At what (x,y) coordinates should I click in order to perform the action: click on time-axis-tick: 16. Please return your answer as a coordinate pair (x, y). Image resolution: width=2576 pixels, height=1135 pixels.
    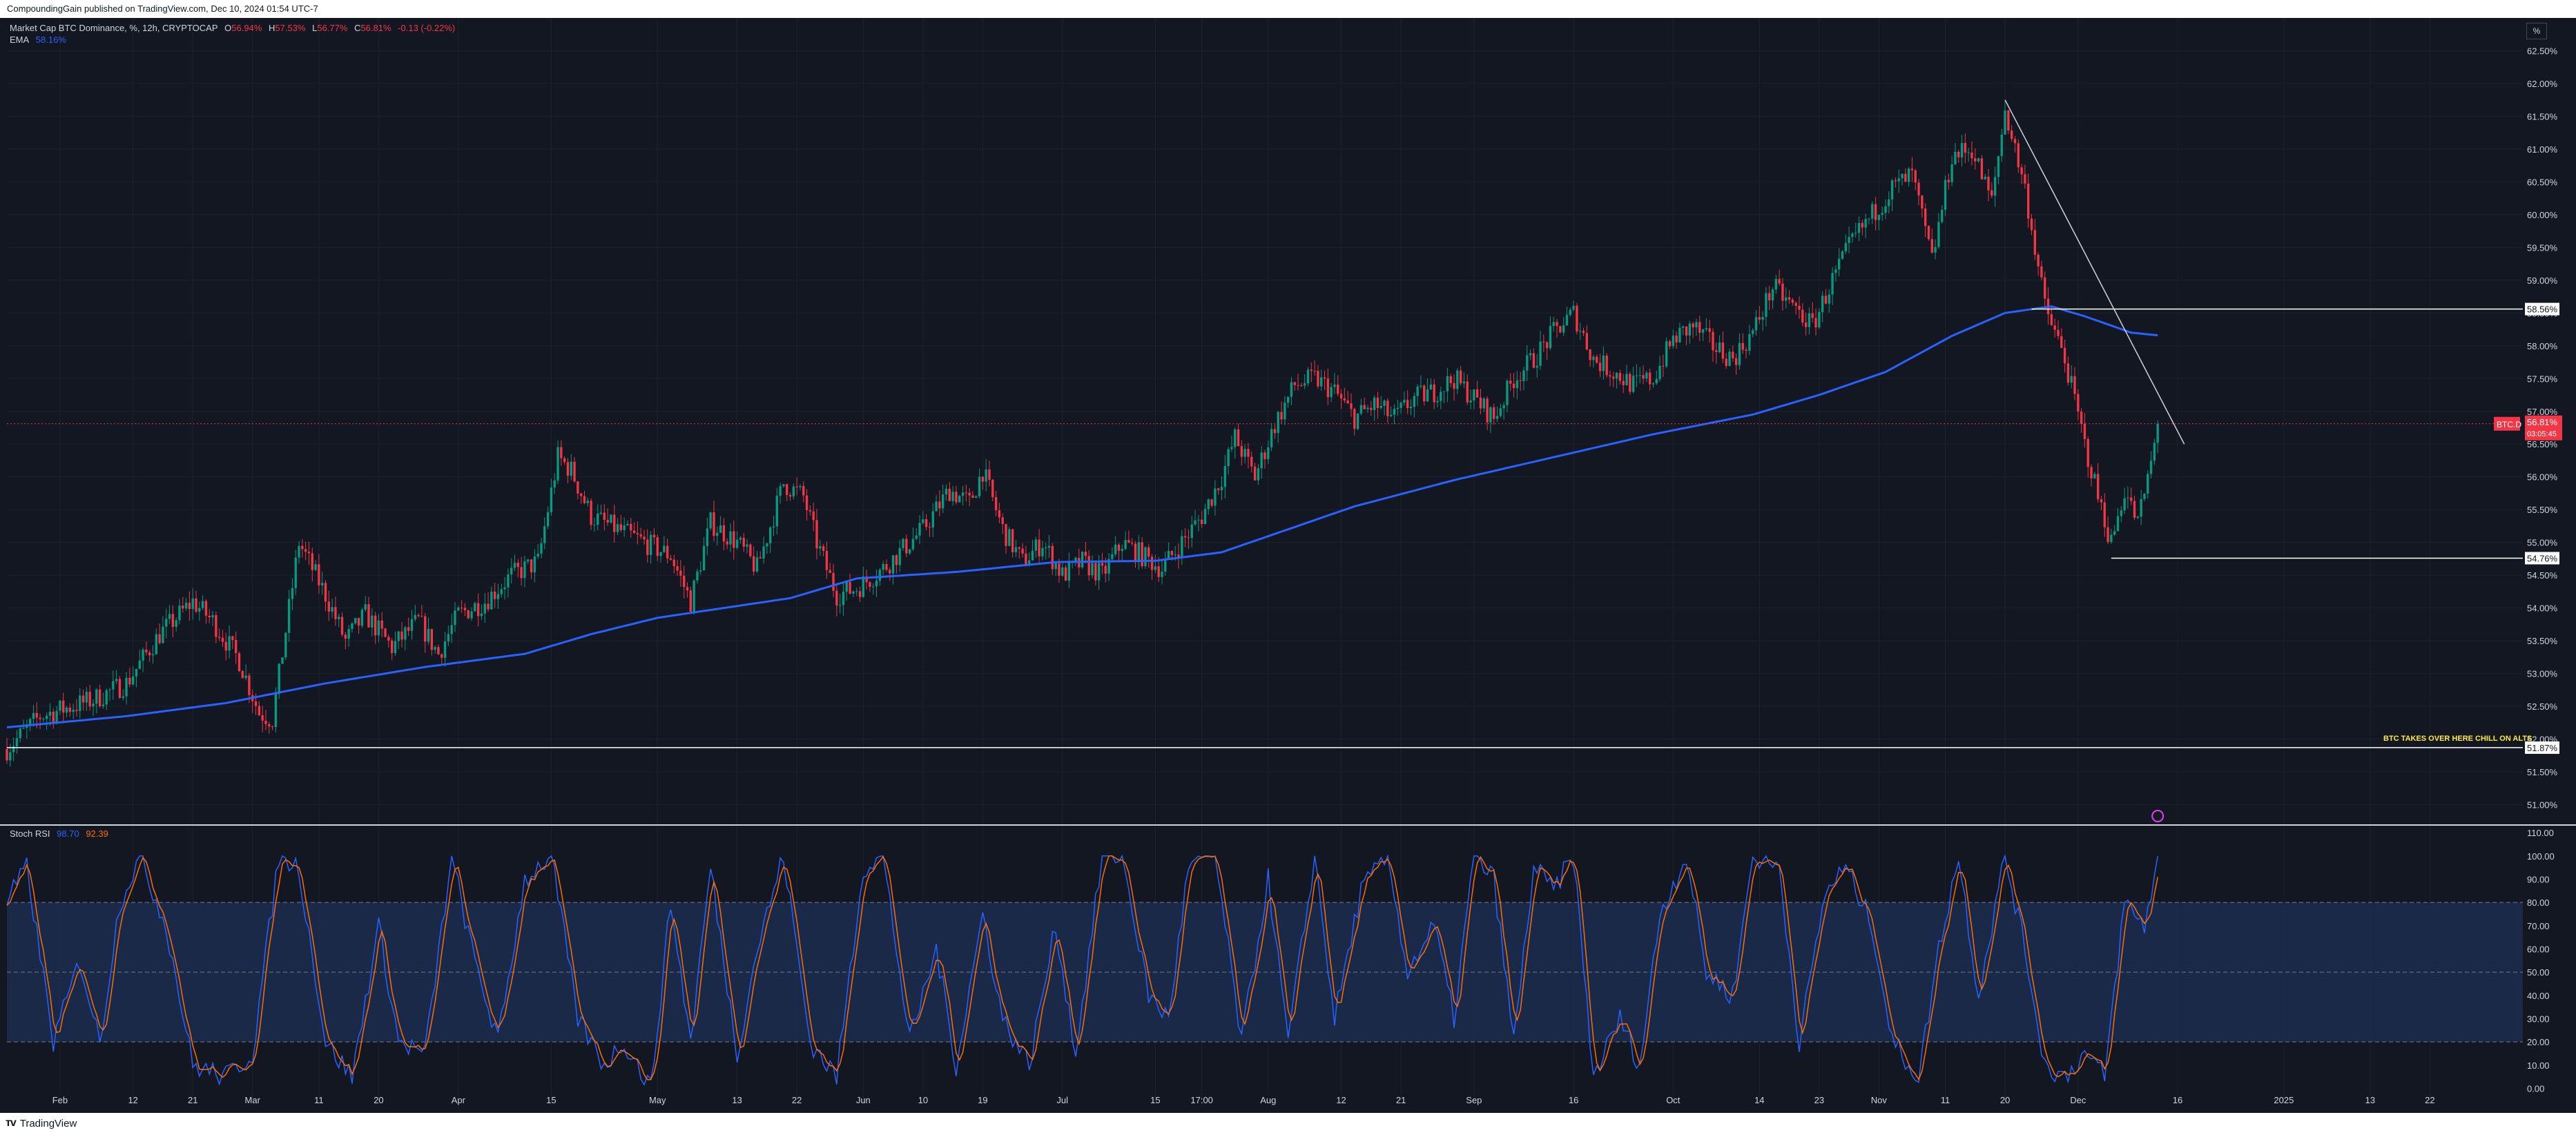
    Looking at the image, I should click on (1574, 1100).